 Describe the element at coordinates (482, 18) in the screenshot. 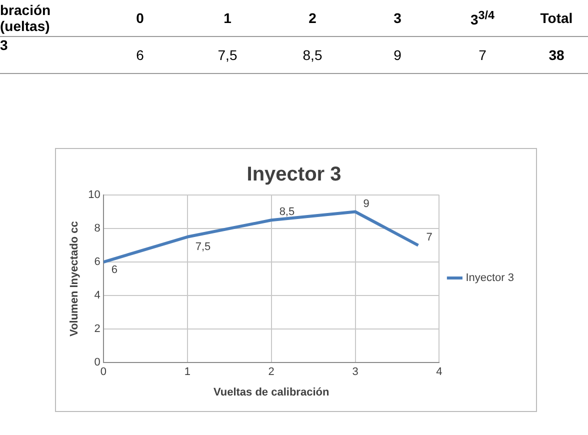

I see `text: 3$^{3/4}$` at that location.